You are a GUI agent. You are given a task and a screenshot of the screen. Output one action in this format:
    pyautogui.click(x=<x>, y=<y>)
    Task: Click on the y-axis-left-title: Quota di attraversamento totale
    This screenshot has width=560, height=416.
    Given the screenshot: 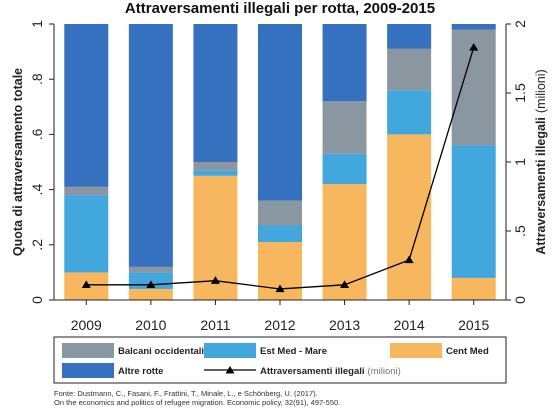 What is the action you would take?
    pyautogui.click(x=18, y=162)
    